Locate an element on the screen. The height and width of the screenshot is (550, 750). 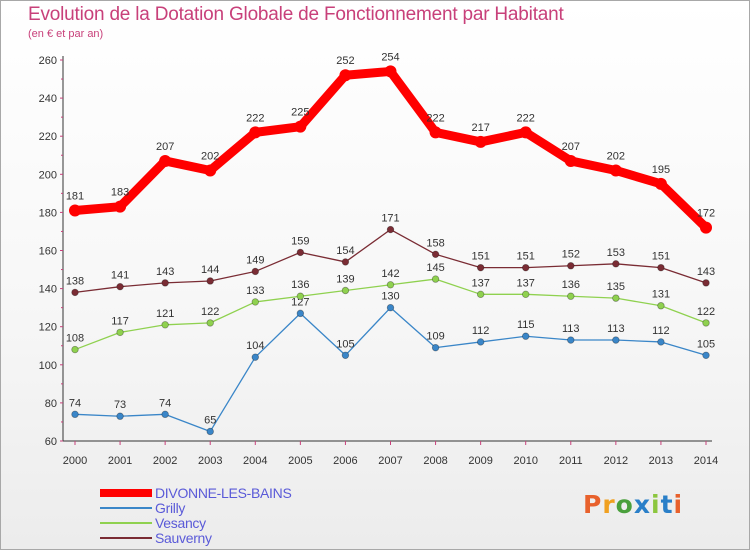
y-tick-label: 140 is located at coordinates (48, 290).